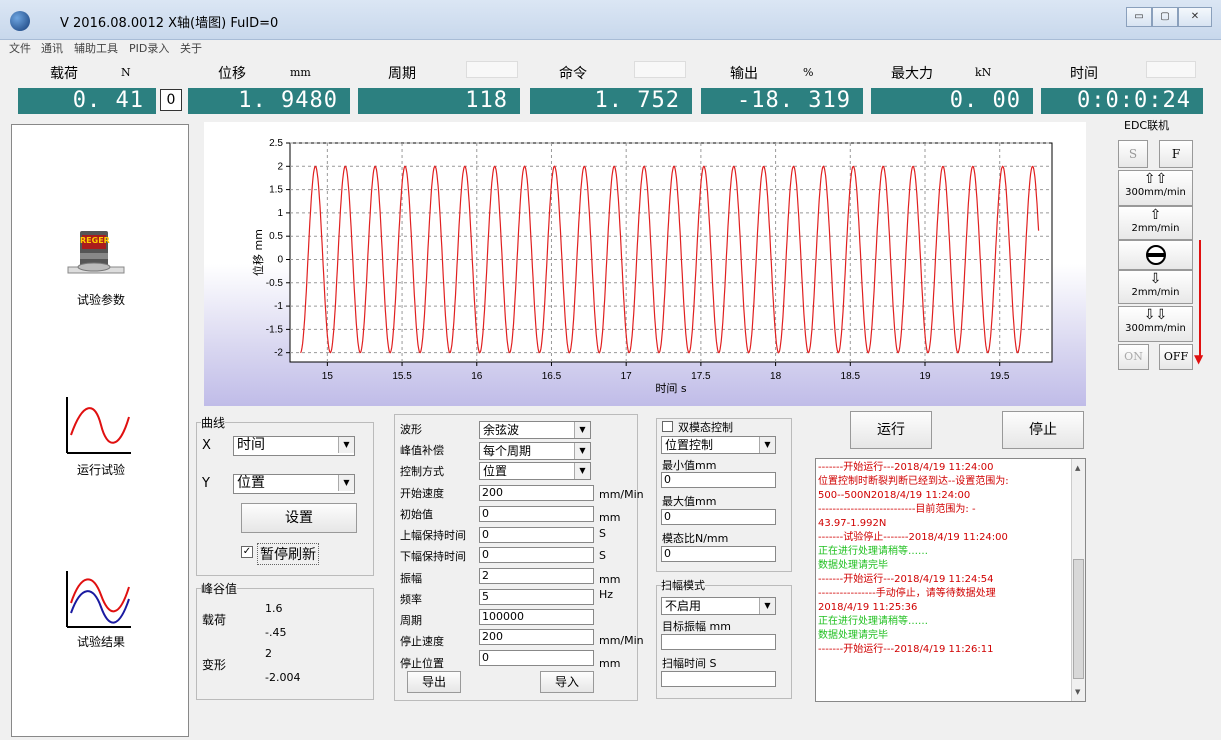 Image resolution: width=1221 pixels, height=740 pixels. I want to click on amplitude-input: 2, so click(536, 576).